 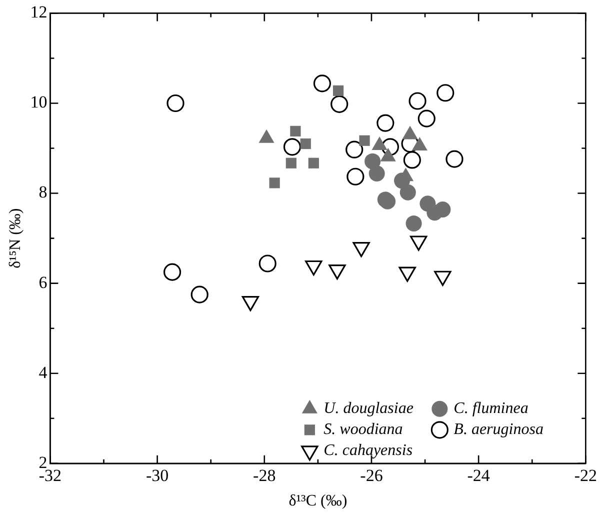 I want to click on legend-label: S. woodiana, so click(x=363, y=429).